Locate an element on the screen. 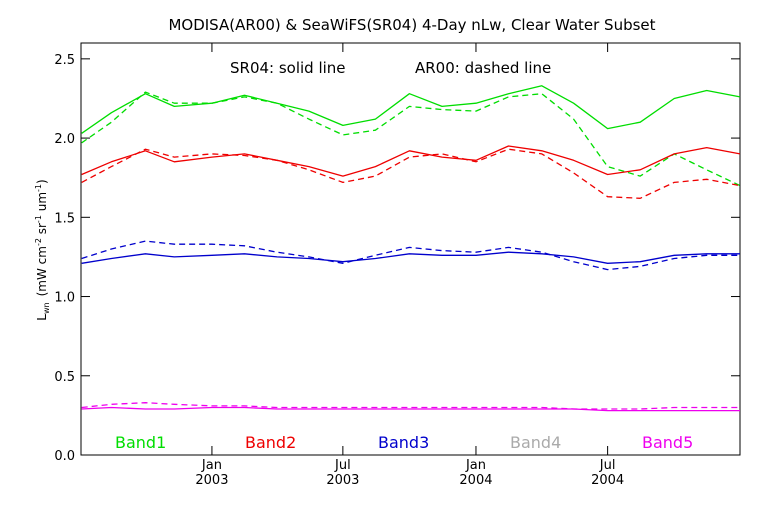  y-tick-label: 2.0 is located at coordinates (64, 139).